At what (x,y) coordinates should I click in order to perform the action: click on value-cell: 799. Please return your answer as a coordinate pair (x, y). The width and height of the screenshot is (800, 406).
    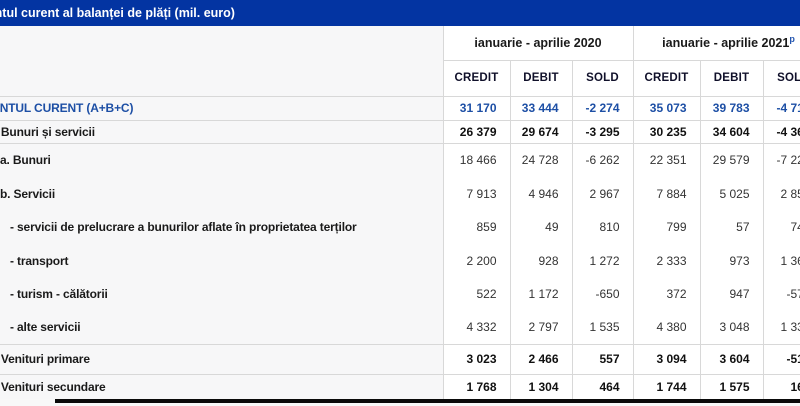
    Looking at the image, I should click on (667, 227).